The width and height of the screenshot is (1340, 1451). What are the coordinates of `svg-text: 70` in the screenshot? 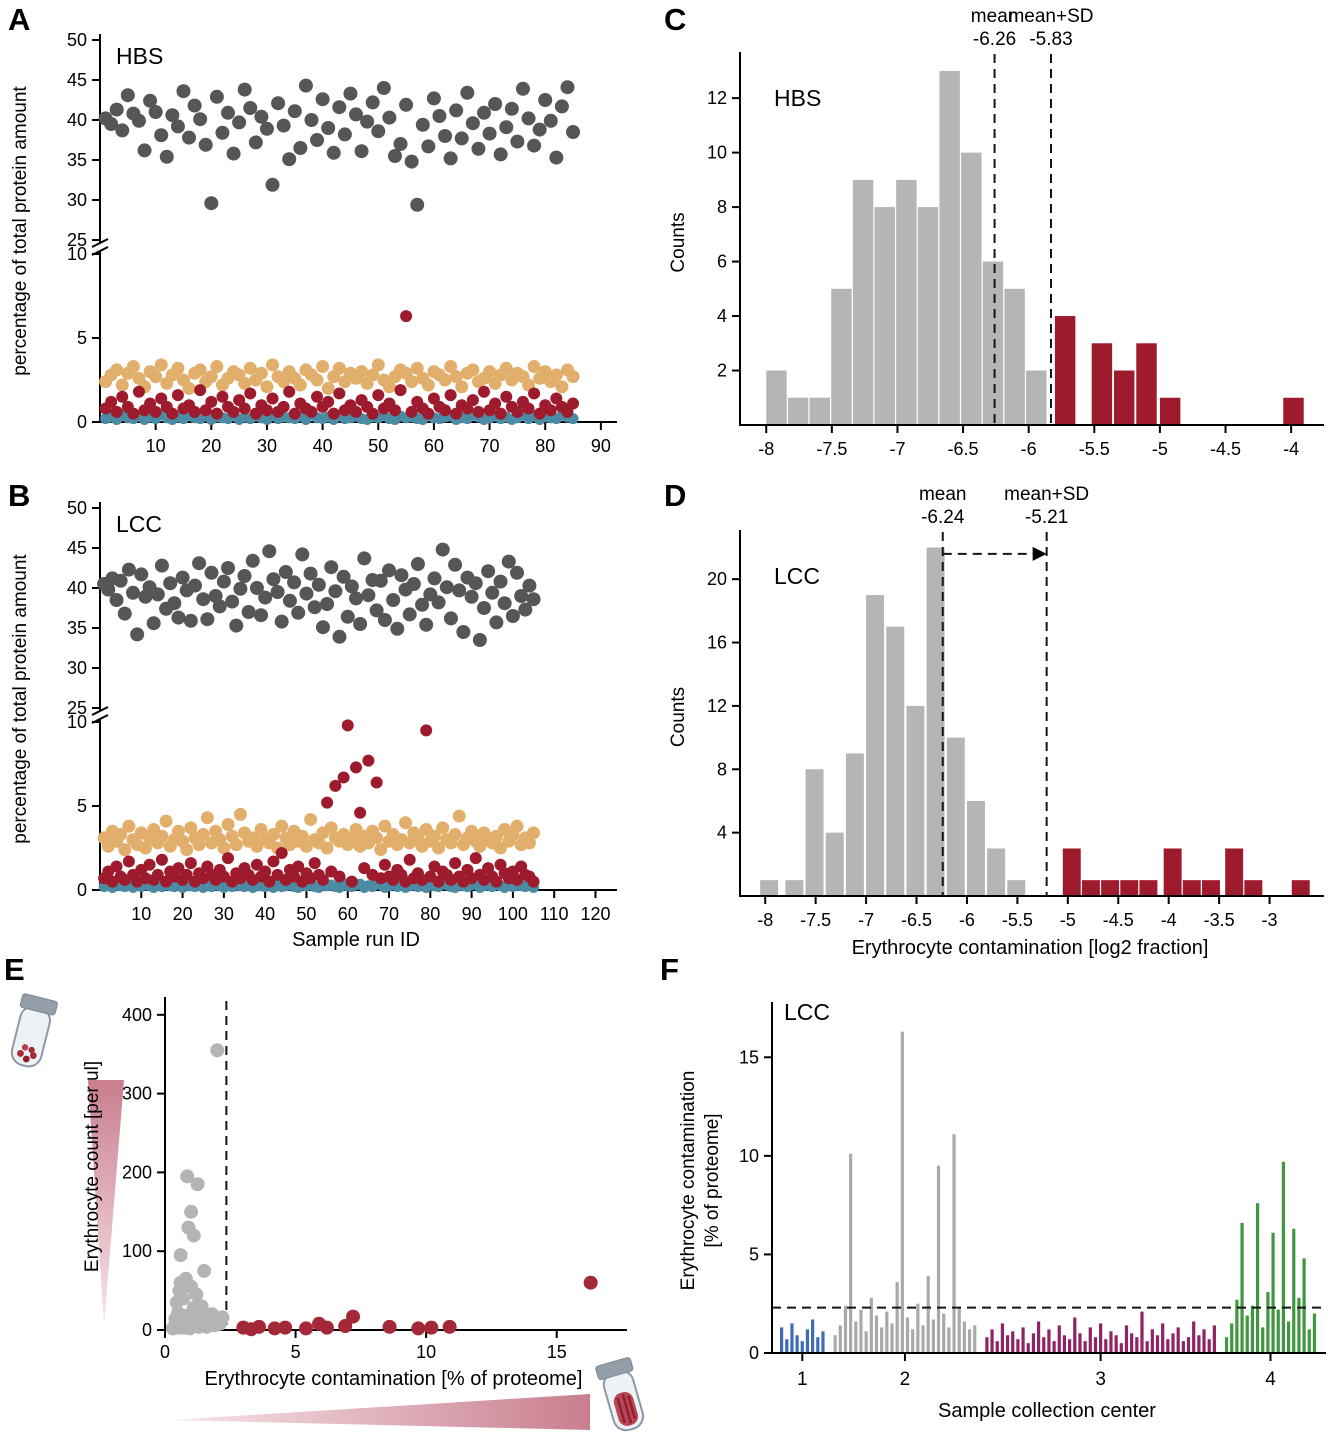 It's located at (389, 914).